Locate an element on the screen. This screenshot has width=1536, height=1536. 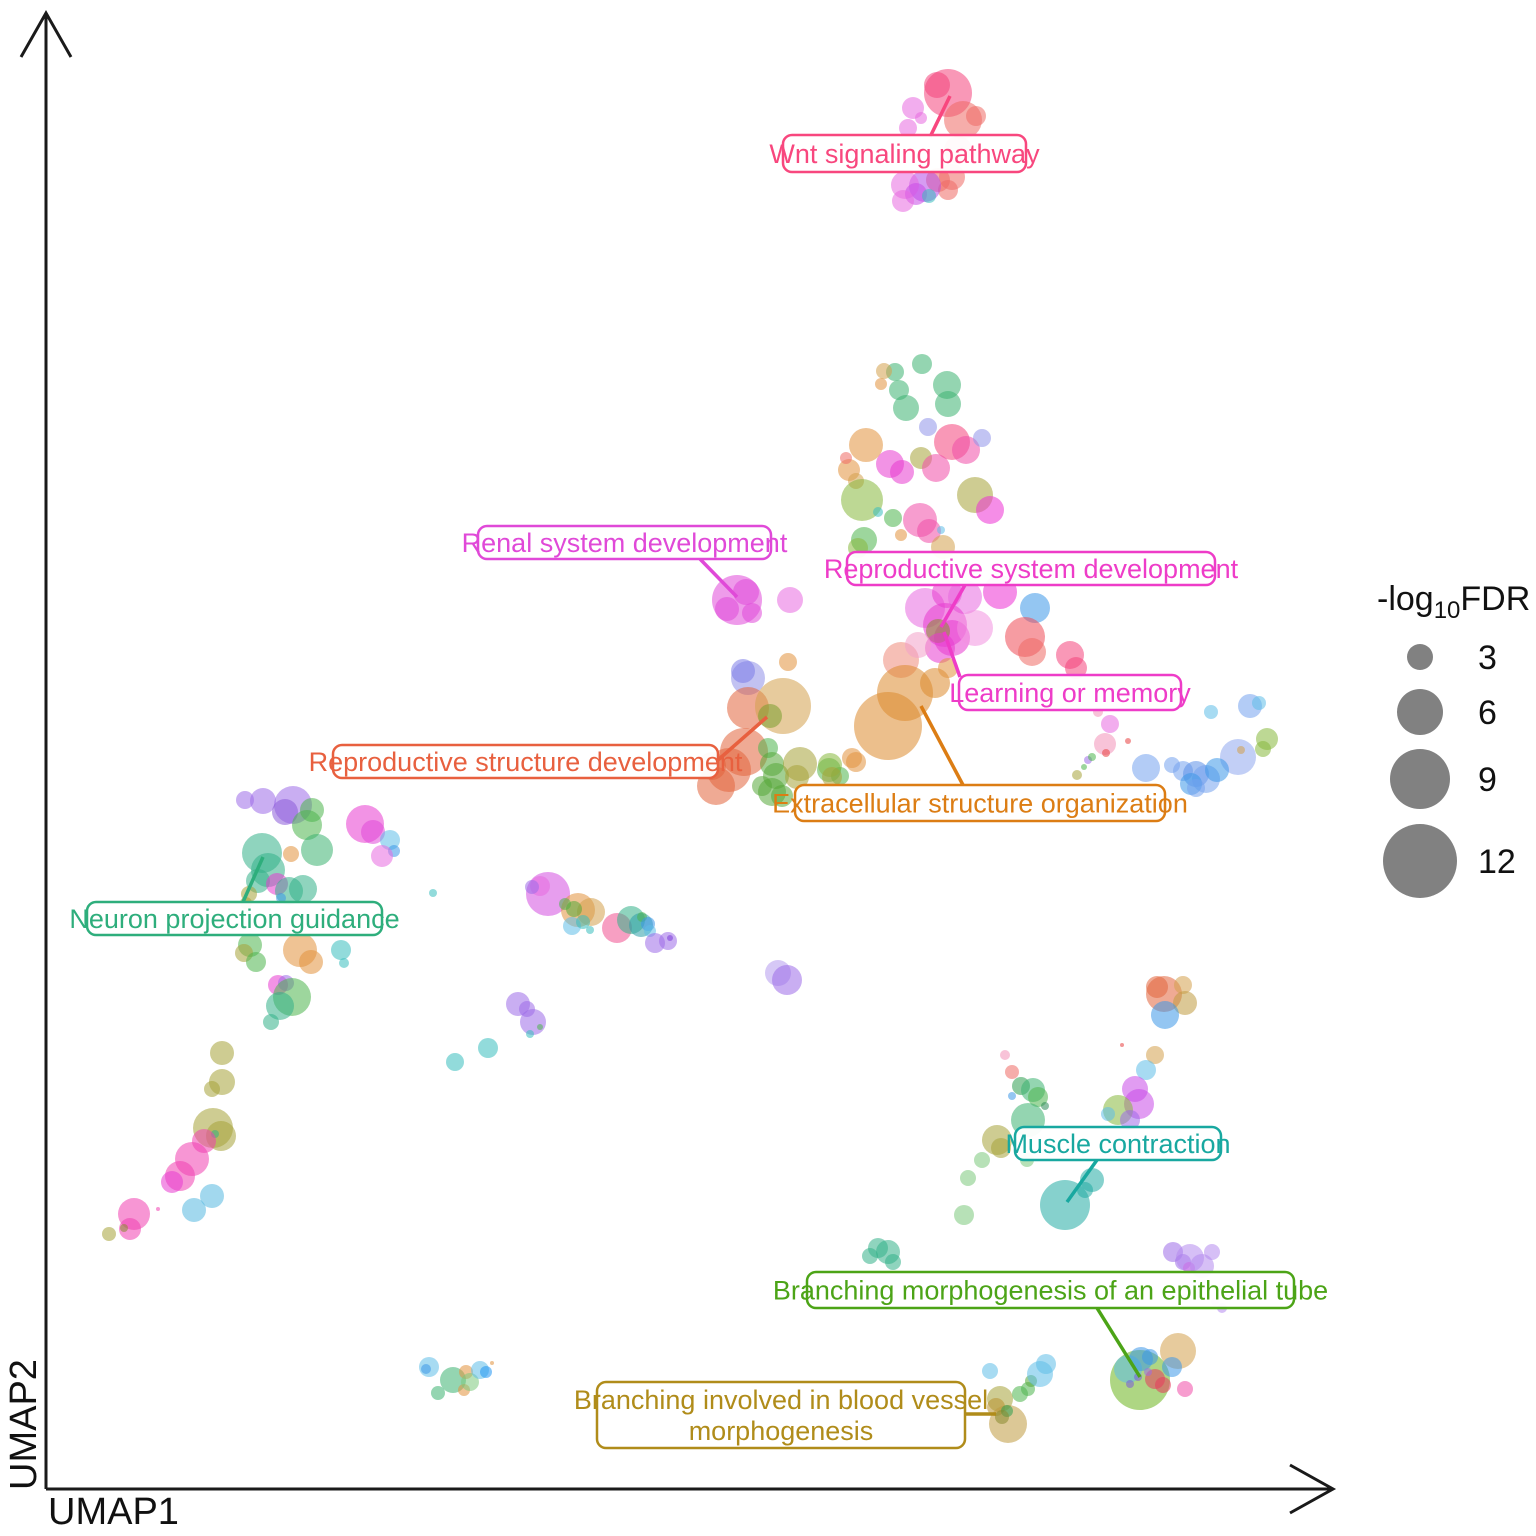
annotation-text: Wnt signaling pathway is located at coordinates (904, 154).